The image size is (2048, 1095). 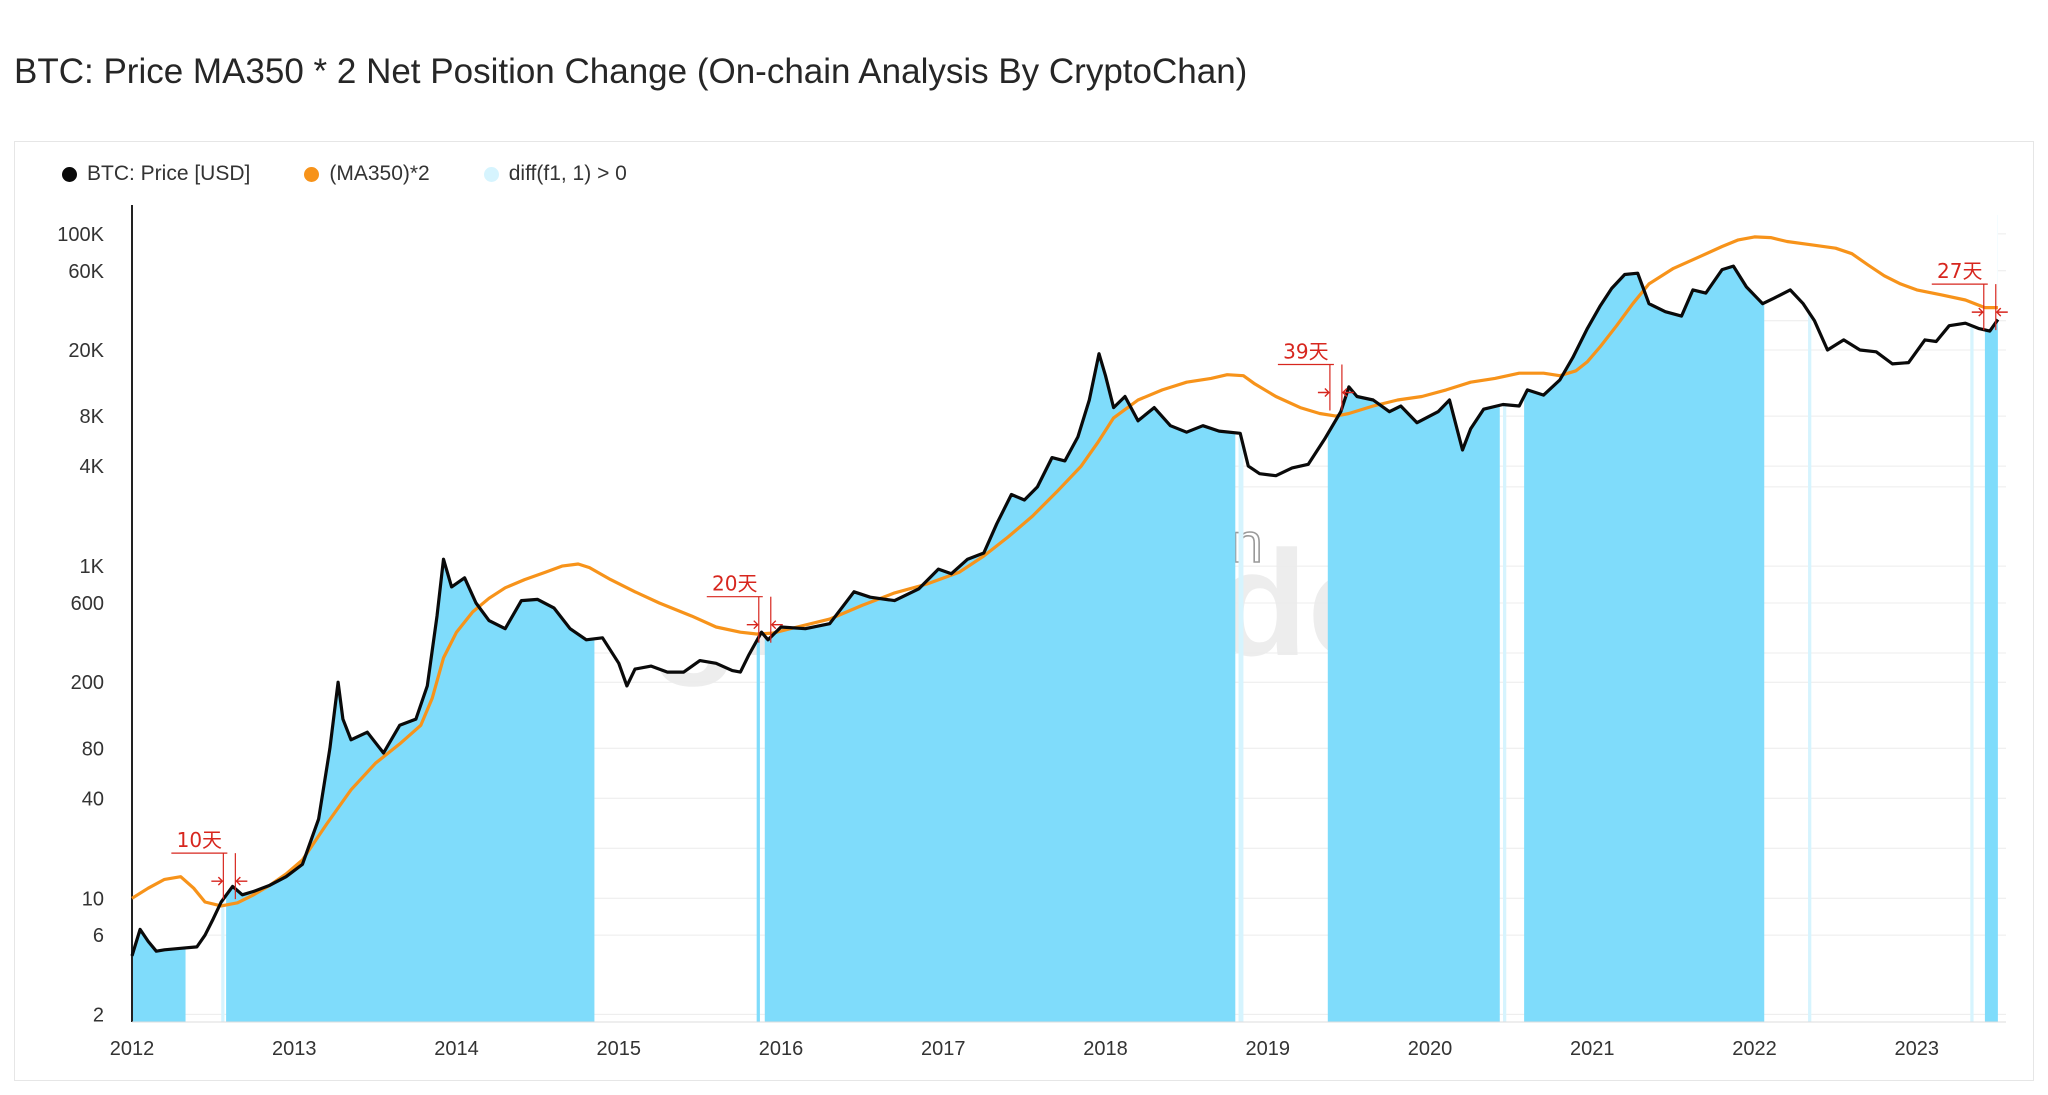 I want to click on annotation-1: 20天, so click(x=744, y=607).